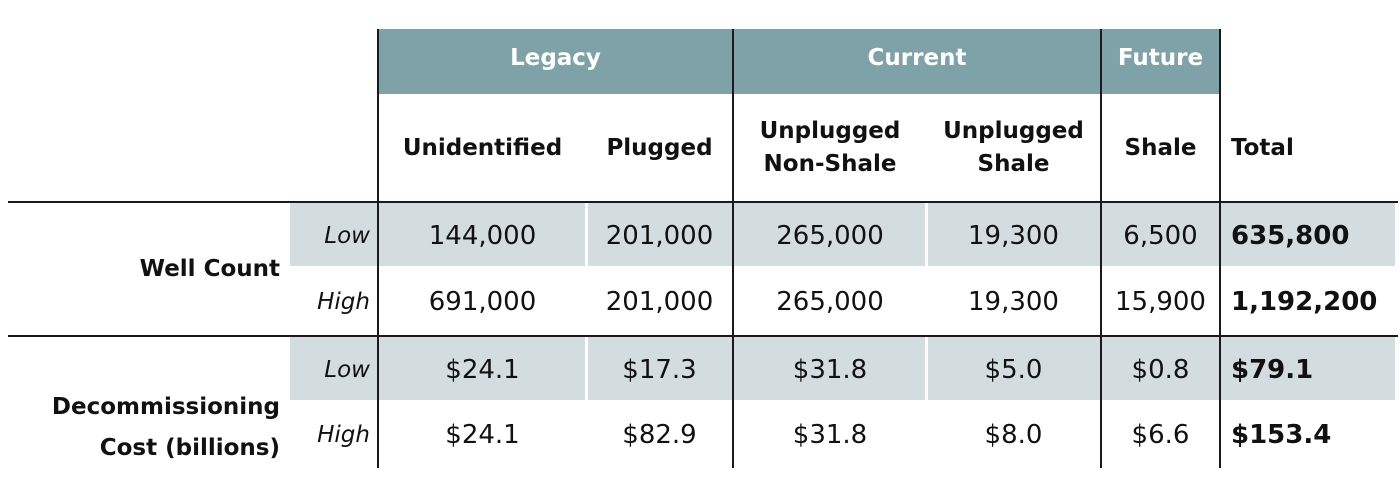  I want to click on group-label-legacy: Legacy, so click(555, 57).